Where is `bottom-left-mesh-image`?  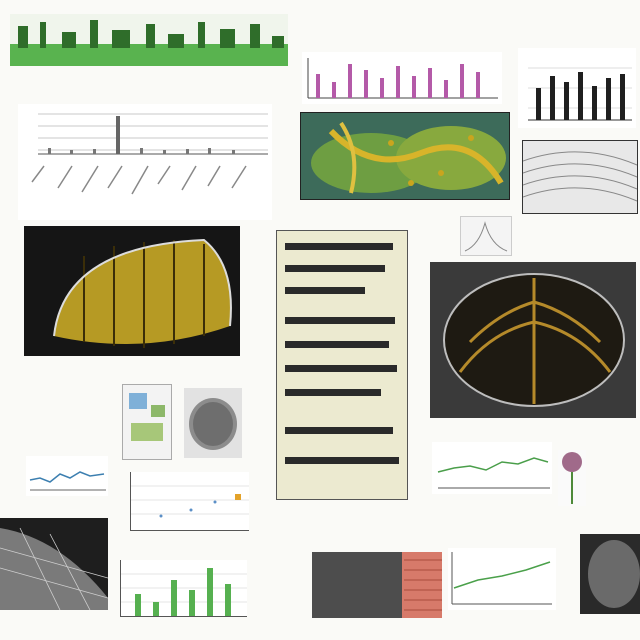 bottom-left-mesh-image is located at coordinates (54, 564).